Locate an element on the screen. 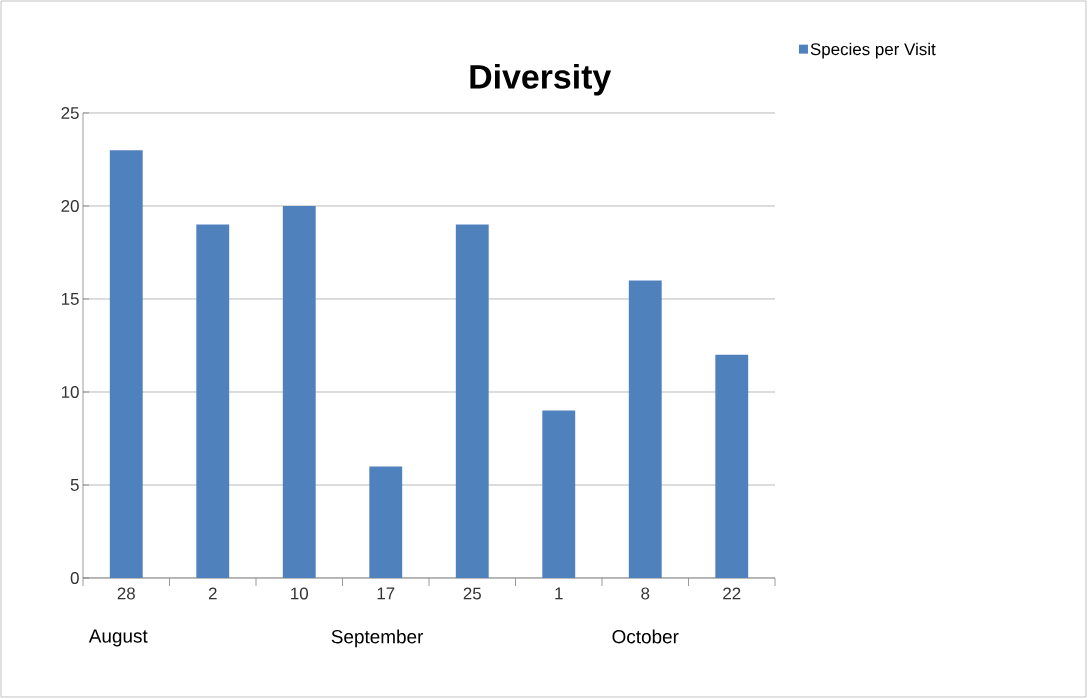 Image resolution: width=1087 pixels, height=698 pixels. x-tick-label: 22 is located at coordinates (732, 593).